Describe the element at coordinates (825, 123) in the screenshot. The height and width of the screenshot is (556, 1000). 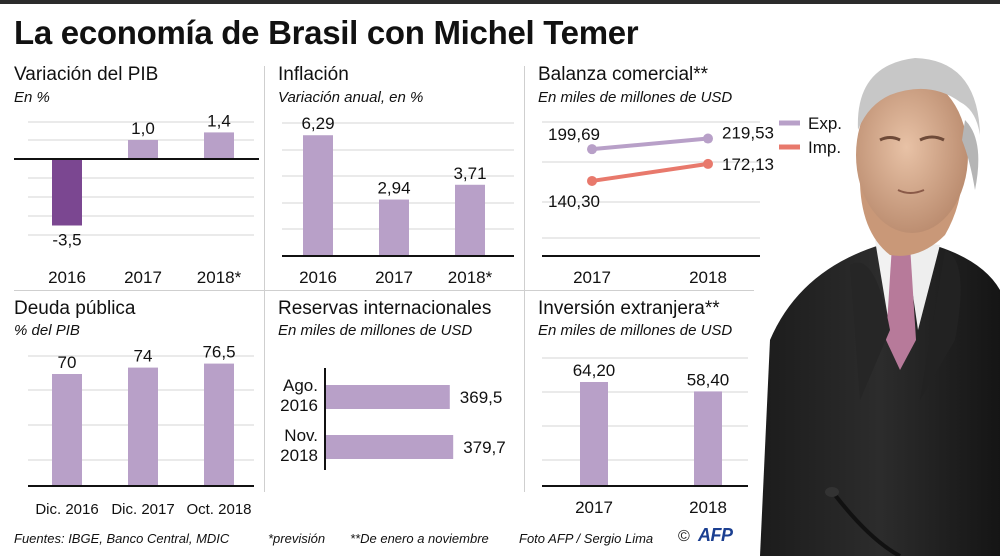
I see `legend-label: Exp.` at that location.